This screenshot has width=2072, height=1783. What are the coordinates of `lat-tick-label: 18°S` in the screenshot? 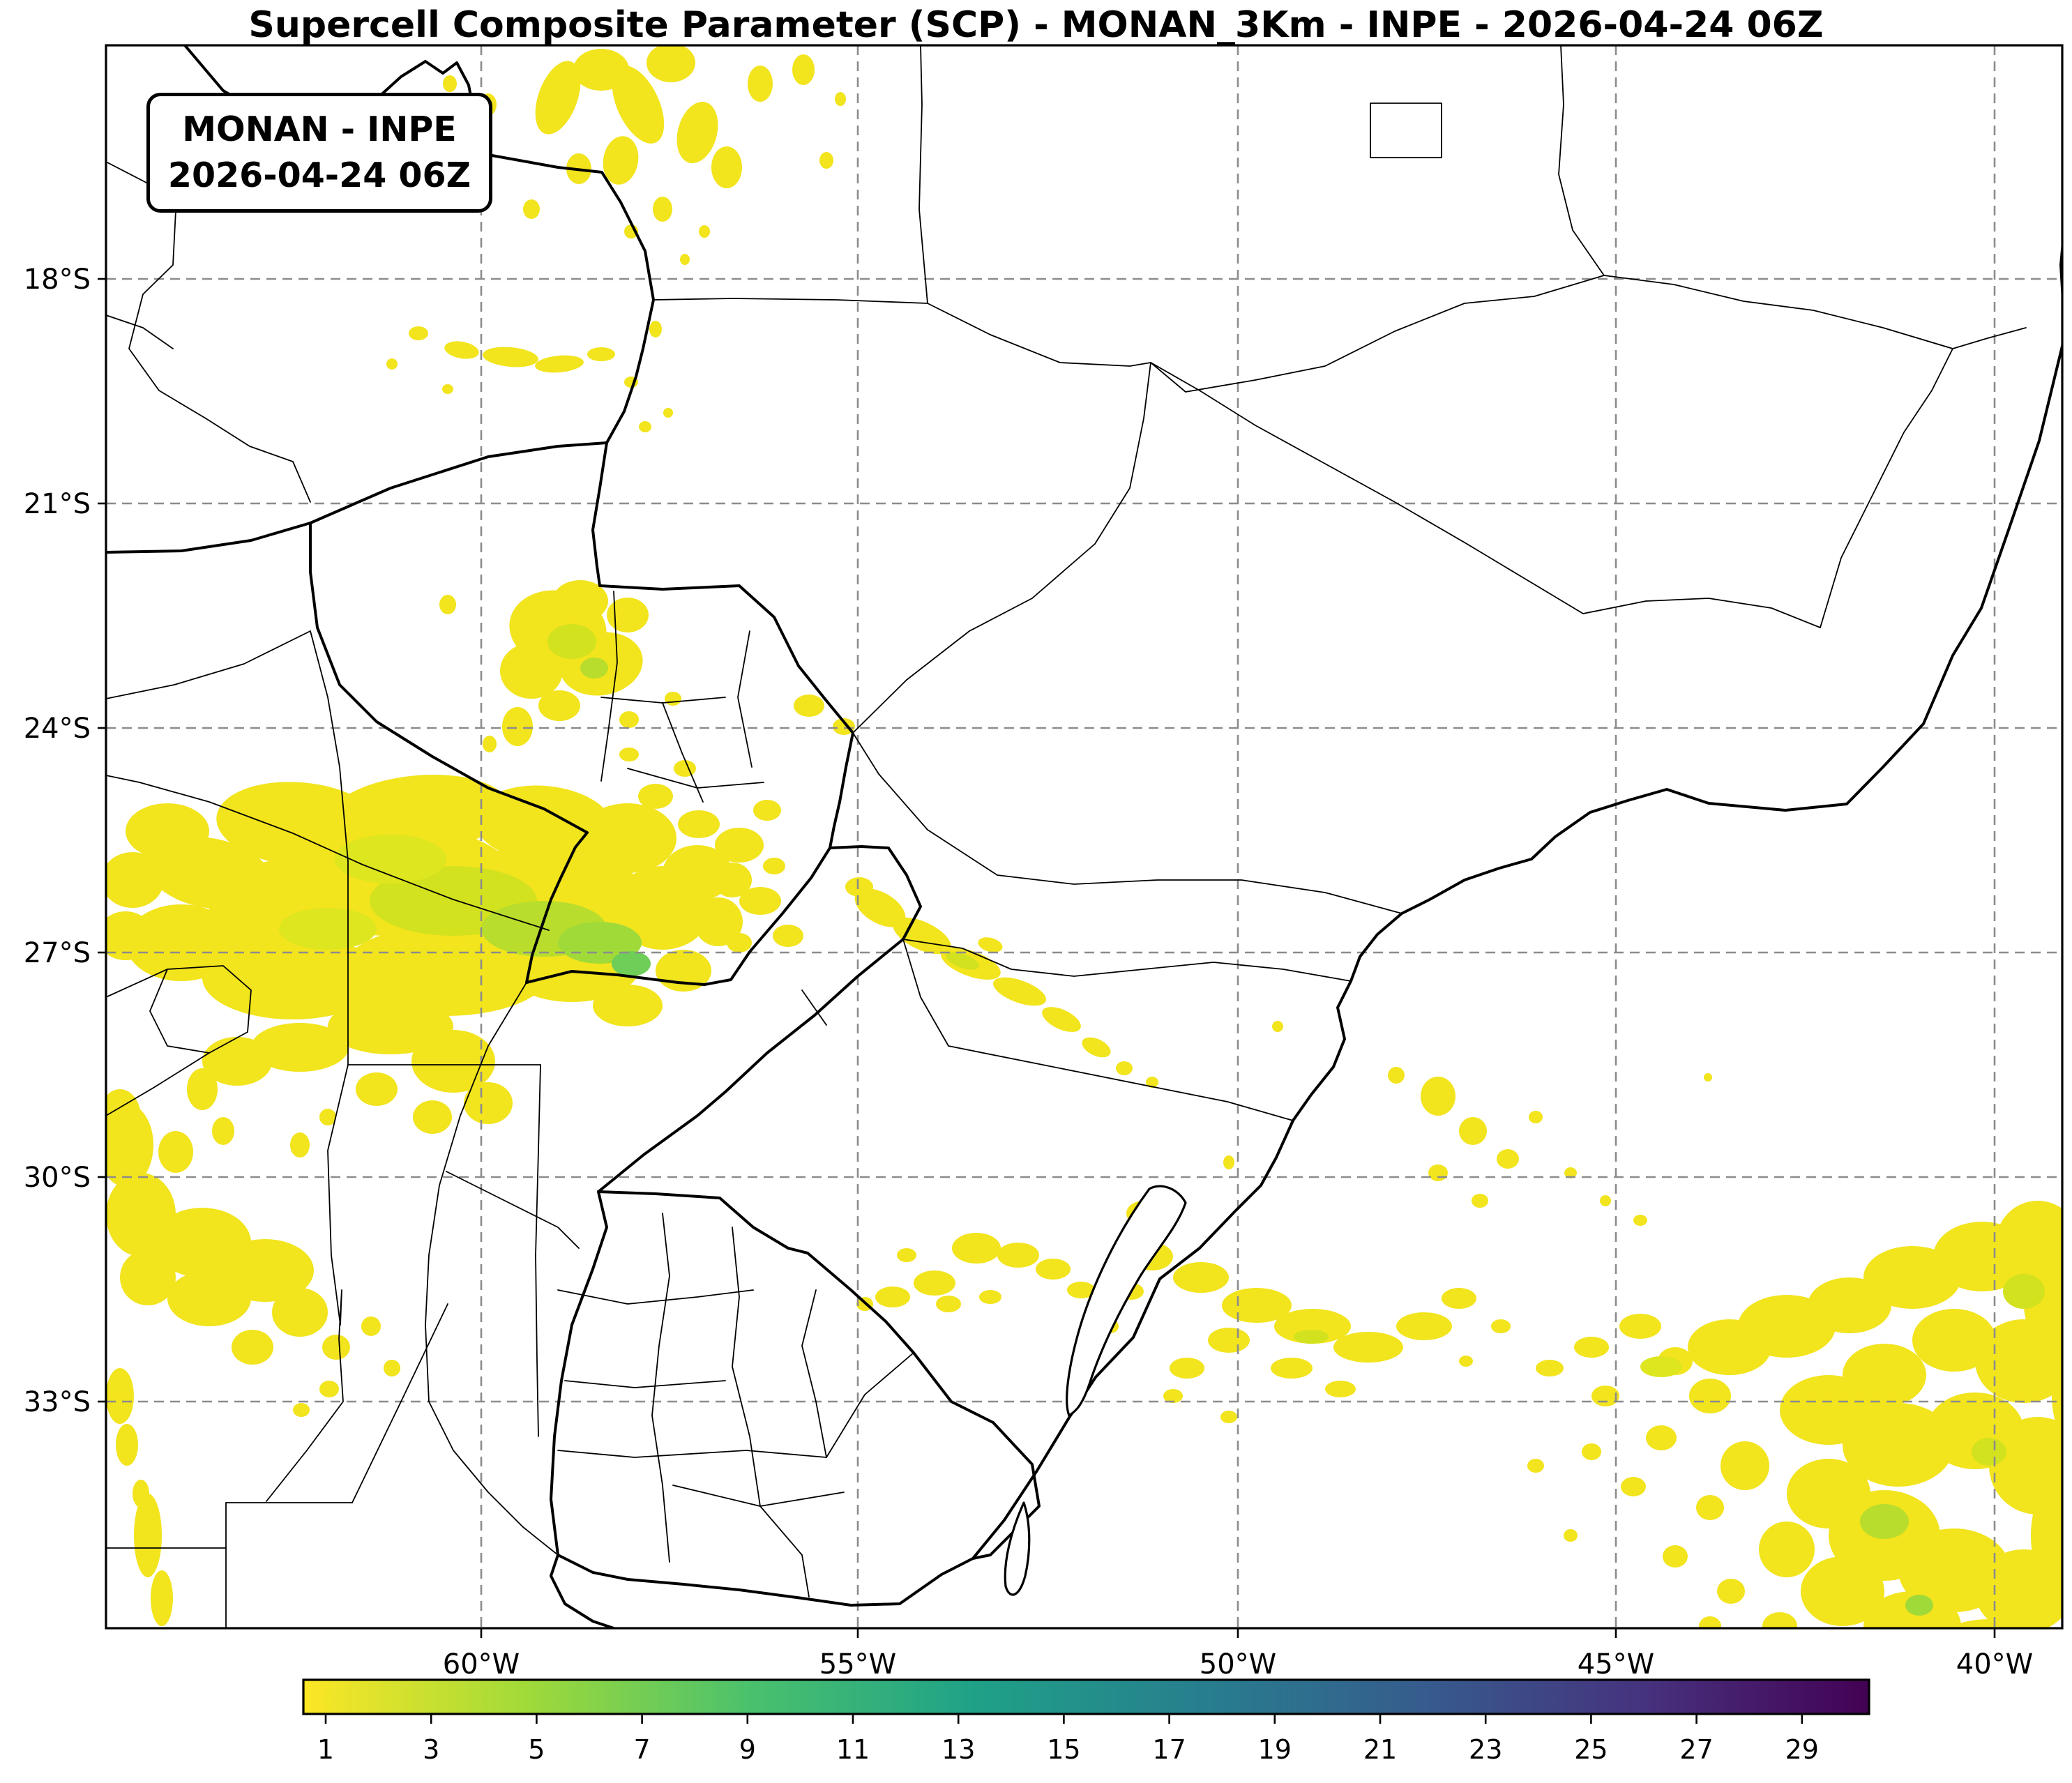 It's located at (57, 280).